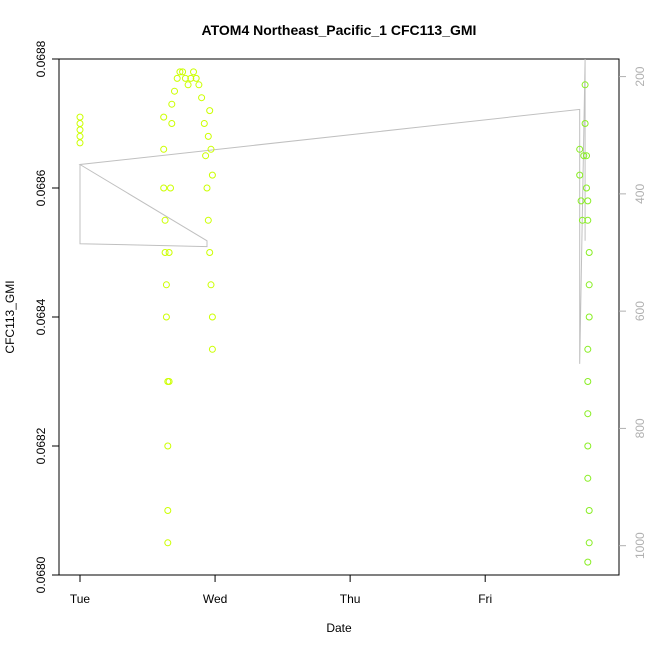 This screenshot has height=650, width=650. Describe the element at coordinates (640, 428) in the screenshot. I see `y2-tick-label-3: 800` at that location.